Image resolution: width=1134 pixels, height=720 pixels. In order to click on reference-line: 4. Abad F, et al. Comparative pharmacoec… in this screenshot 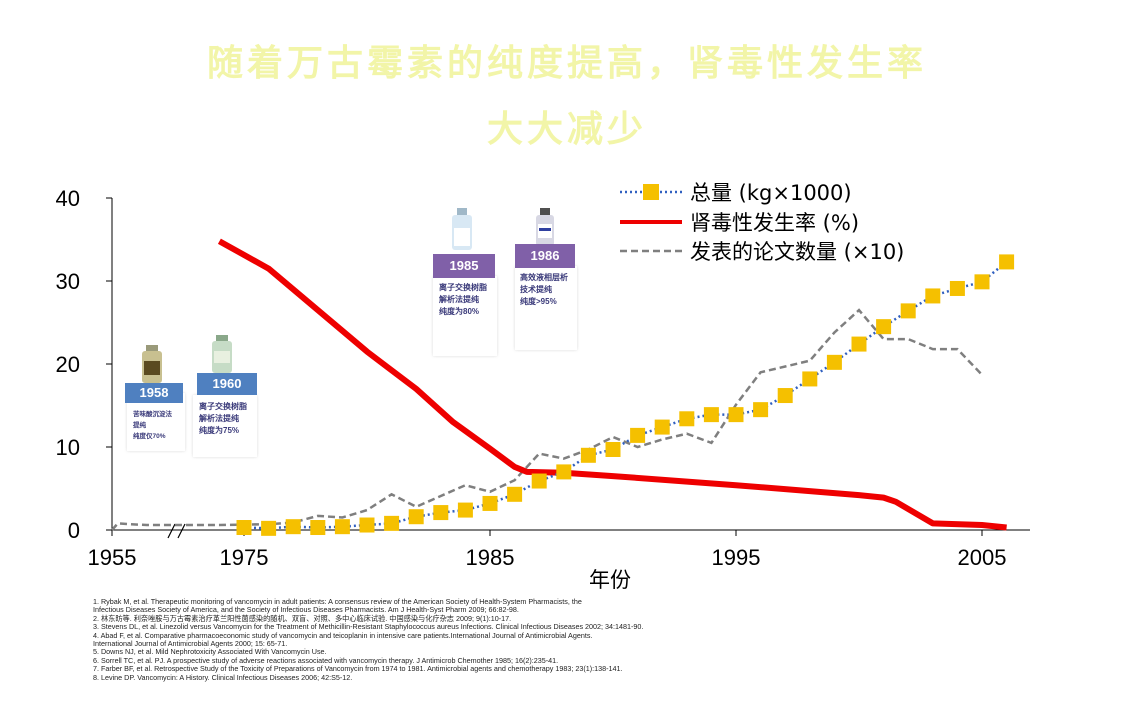, I will do `click(343, 635)`.